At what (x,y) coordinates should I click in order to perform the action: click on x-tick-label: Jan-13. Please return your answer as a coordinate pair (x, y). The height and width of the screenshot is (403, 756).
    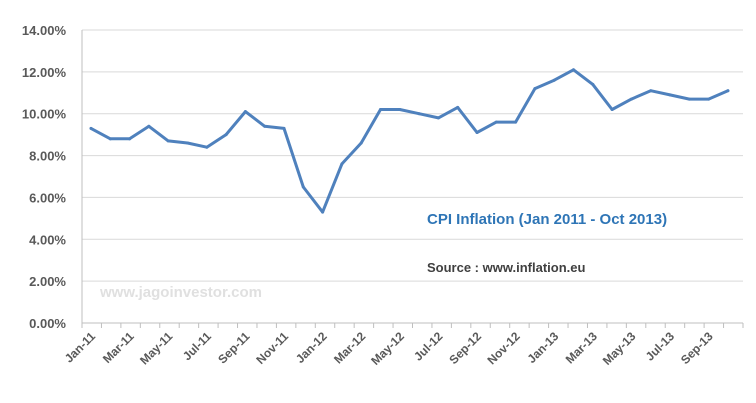
    Looking at the image, I should click on (543, 347).